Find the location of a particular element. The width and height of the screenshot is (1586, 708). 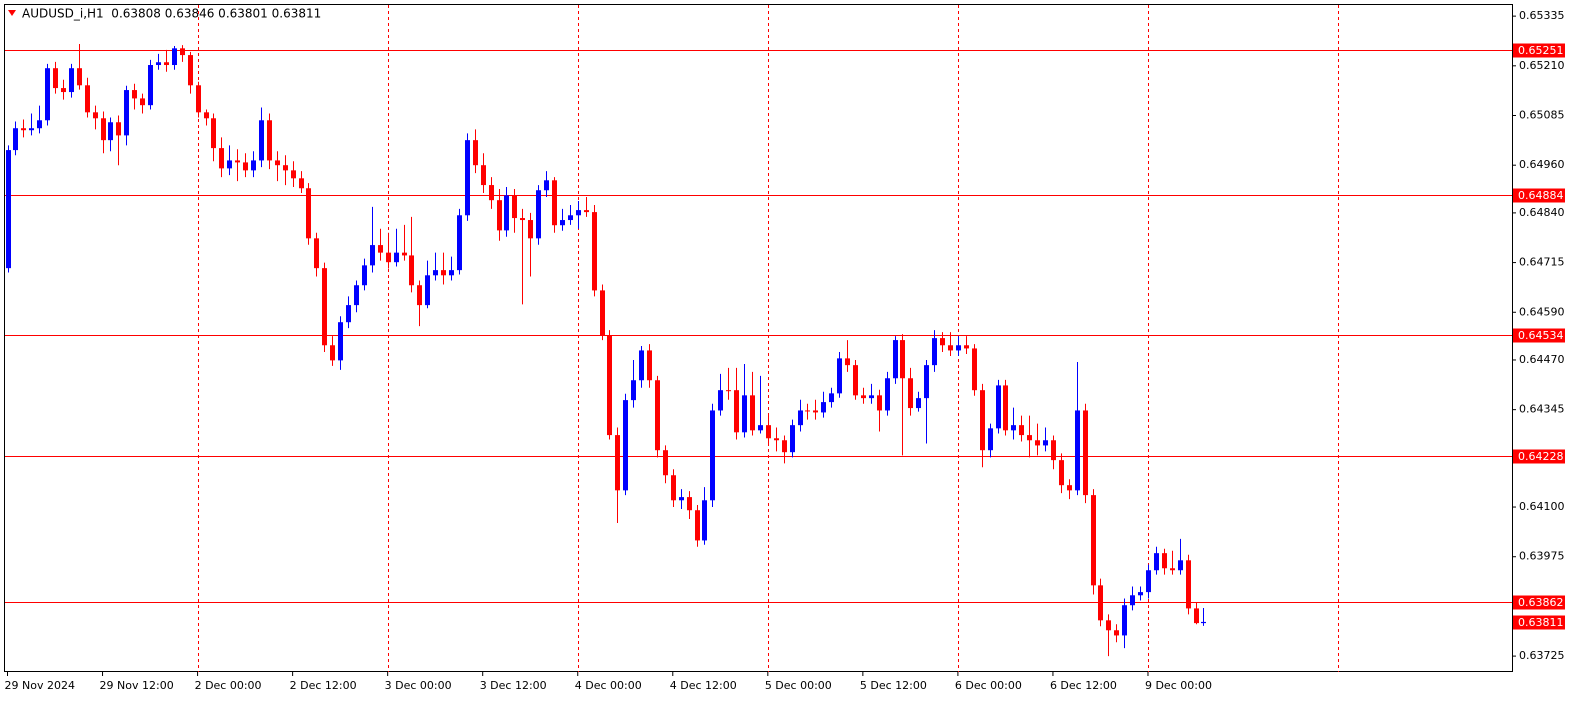

level-label: 0.65251 is located at coordinates (1541, 50).